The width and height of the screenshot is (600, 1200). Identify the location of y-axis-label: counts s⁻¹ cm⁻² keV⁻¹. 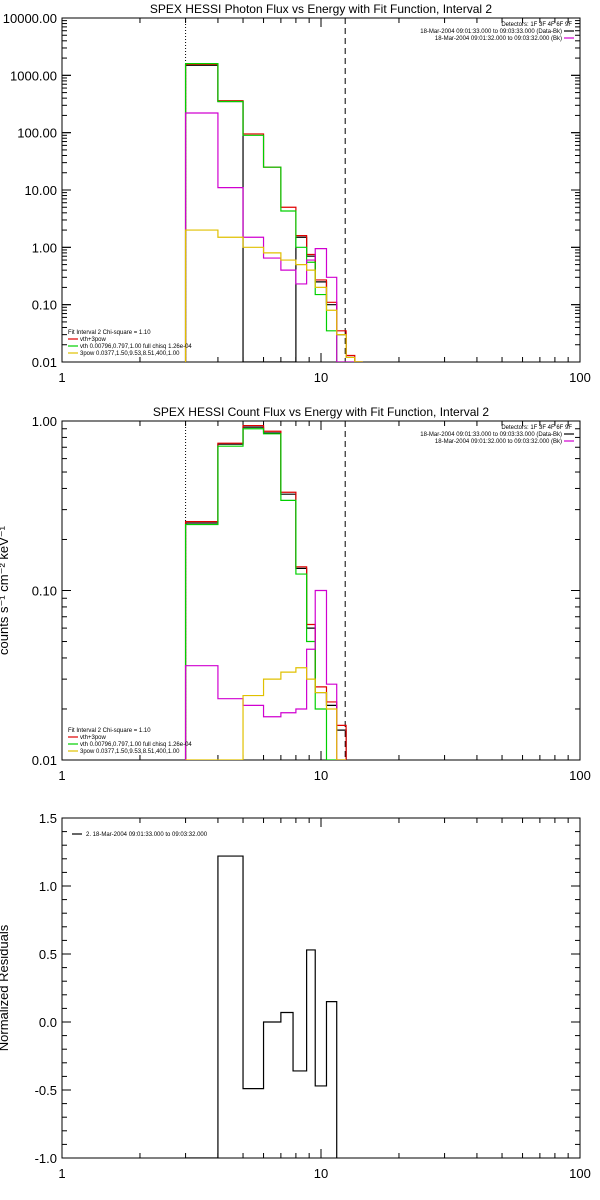
(5, 590).